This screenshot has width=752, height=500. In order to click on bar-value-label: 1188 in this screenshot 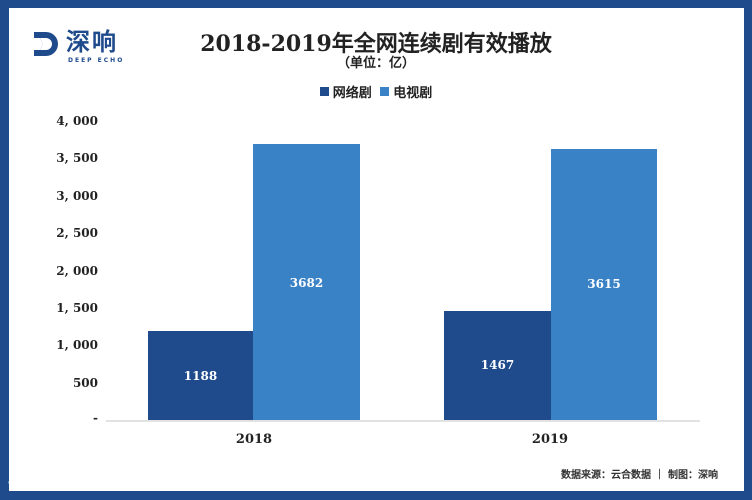, I will do `click(200, 376)`.